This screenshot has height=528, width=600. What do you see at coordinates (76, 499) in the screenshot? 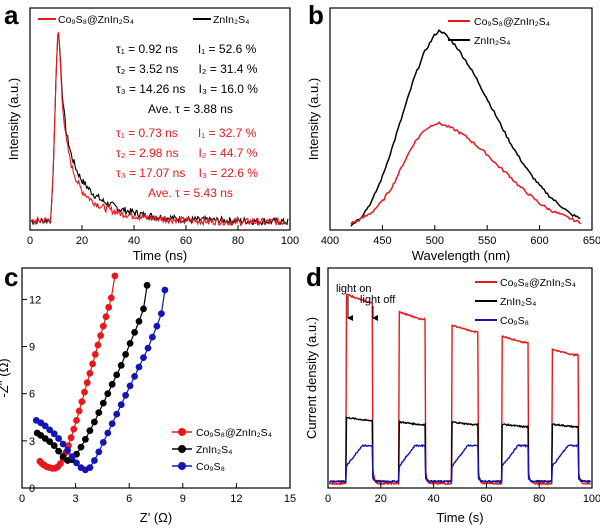
I see `x-tick-label-2-1: 3` at bounding box center [76, 499].